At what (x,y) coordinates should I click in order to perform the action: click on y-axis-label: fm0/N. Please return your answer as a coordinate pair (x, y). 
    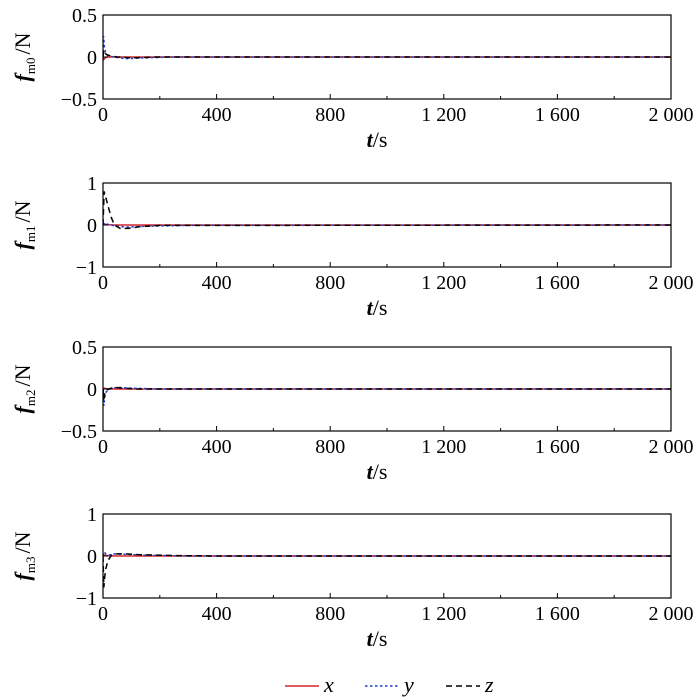
    Looking at the image, I should click on (24, 56).